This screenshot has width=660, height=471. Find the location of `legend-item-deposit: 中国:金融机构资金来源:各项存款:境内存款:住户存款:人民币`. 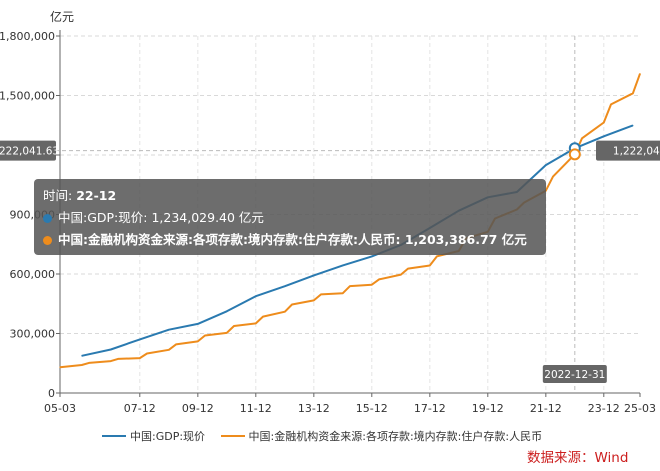

legend-item-deposit: 中国:金融机构资金来源:各项存款:境内存款:住户存款:人民币 is located at coordinates (381, 436).